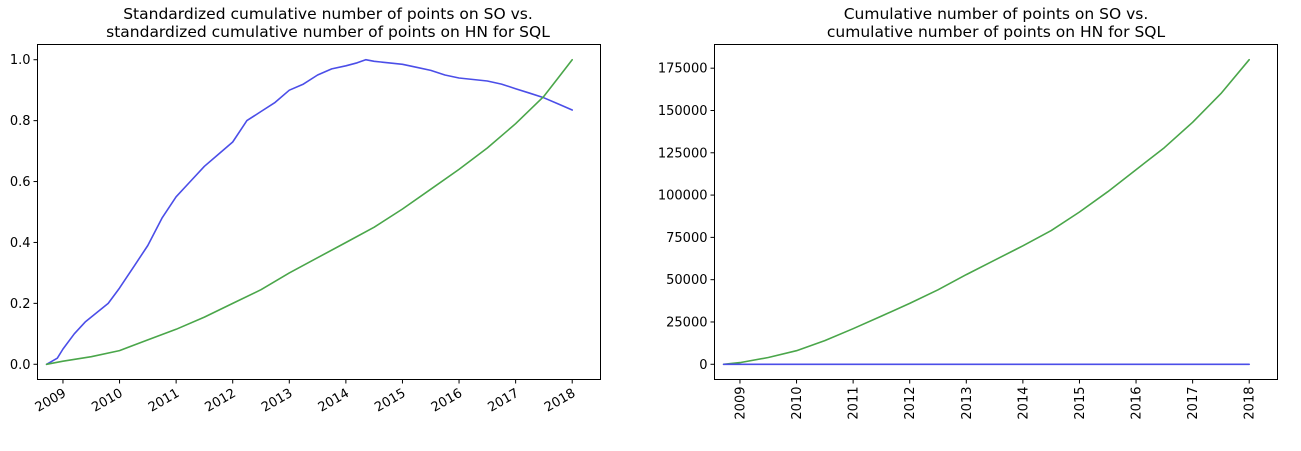 This screenshot has height=451, width=1301. What do you see at coordinates (703, 365) in the screenshot?
I see `y-tick-label: 0` at bounding box center [703, 365].